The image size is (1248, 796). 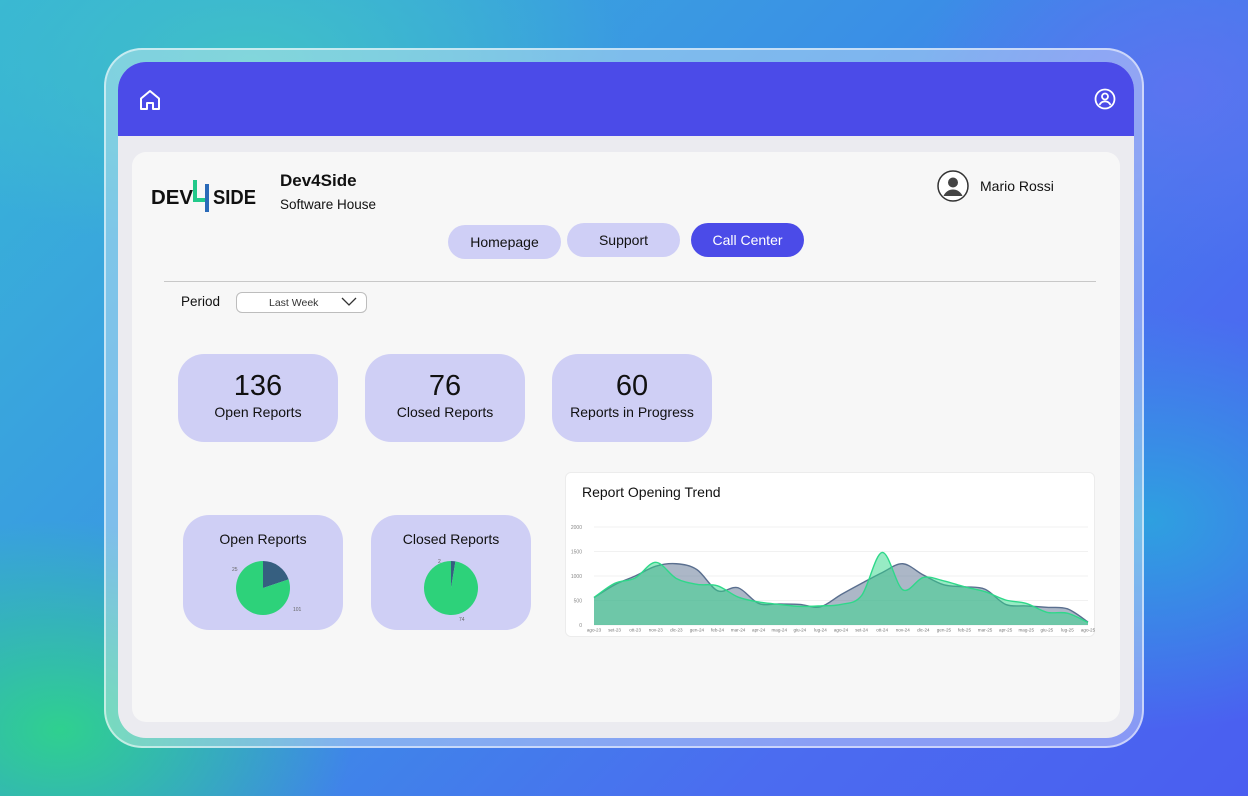 What do you see at coordinates (263, 539) in the screenshot?
I see `pie-title: Open Reports` at bounding box center [263, 539].